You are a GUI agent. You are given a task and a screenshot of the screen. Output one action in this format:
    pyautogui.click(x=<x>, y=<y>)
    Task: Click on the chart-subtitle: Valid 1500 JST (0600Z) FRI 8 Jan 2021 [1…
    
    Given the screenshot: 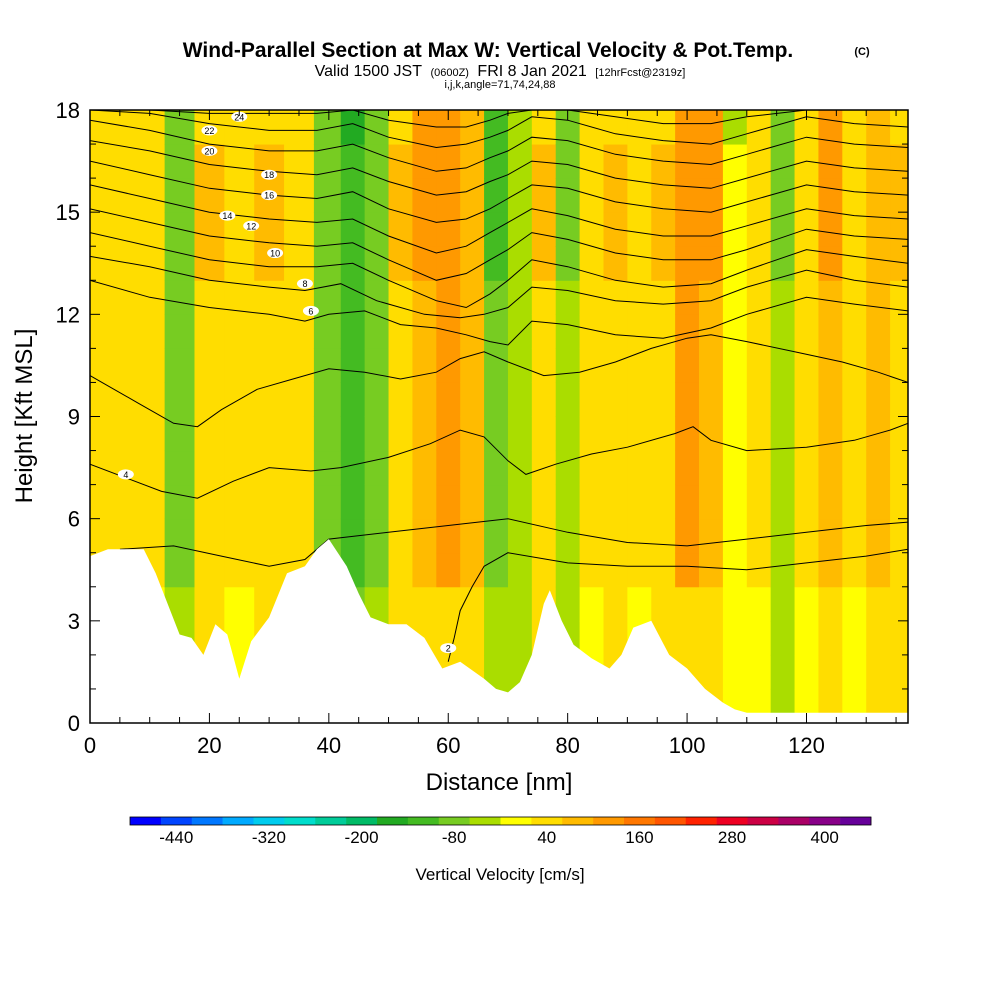 What is the action you would take?
    pyautogui.click(x=500, y=71)
    